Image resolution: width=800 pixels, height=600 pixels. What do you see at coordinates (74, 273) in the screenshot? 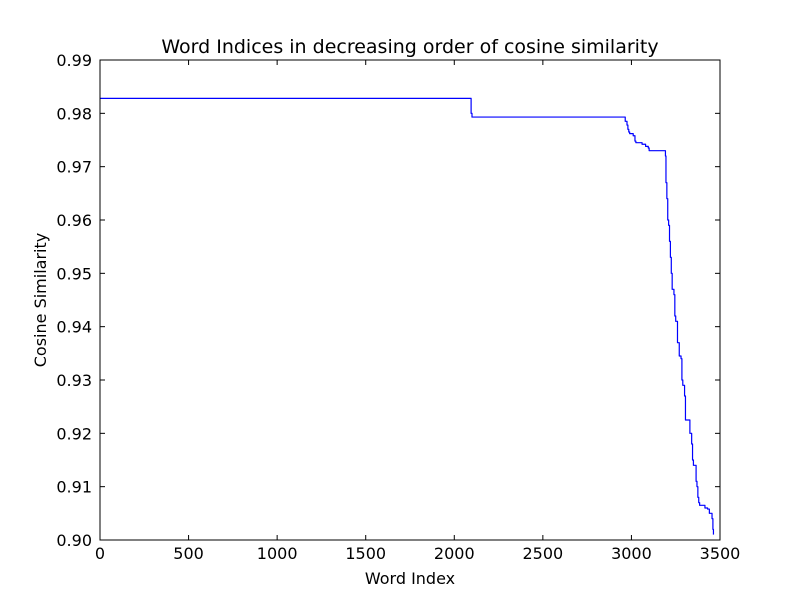
I see `y-tick-label: 0.95` at bounding box center [74, 273].